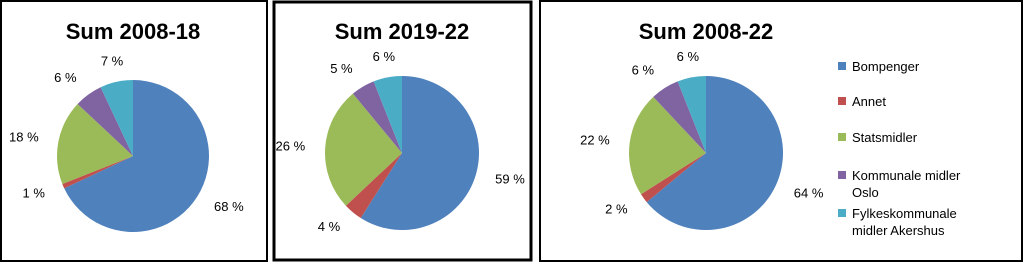  Describe the element at coordinates (885, 137) in the screenshot. I see `legend-label: Statsmidler` at that location.